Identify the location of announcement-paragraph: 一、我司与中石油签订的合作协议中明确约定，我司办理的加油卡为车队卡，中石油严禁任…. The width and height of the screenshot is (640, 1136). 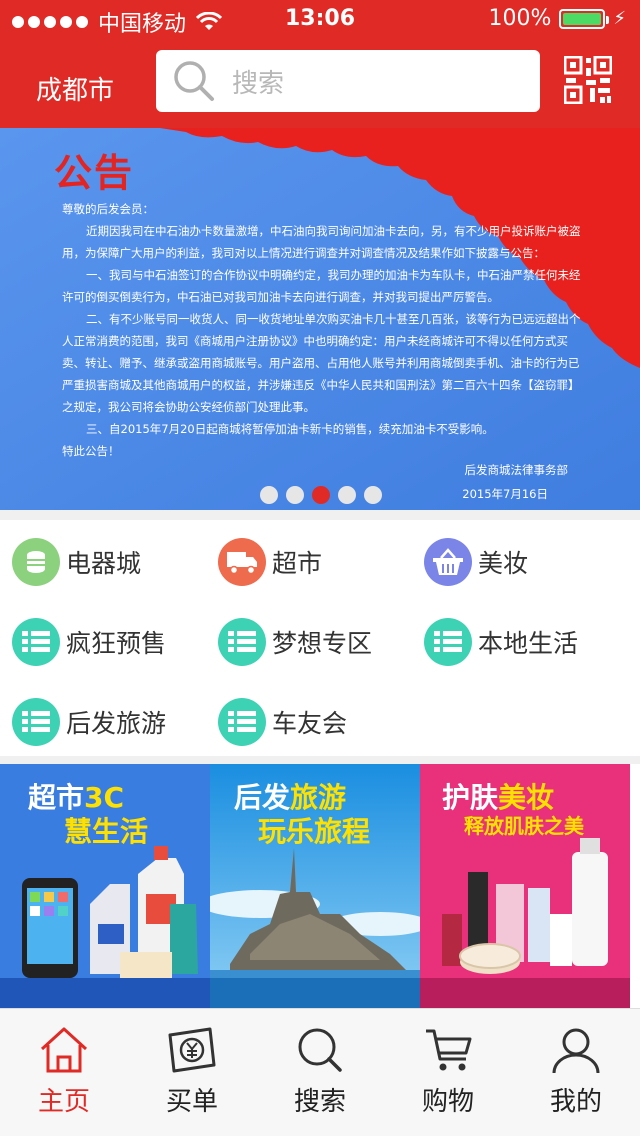
(321, 286).